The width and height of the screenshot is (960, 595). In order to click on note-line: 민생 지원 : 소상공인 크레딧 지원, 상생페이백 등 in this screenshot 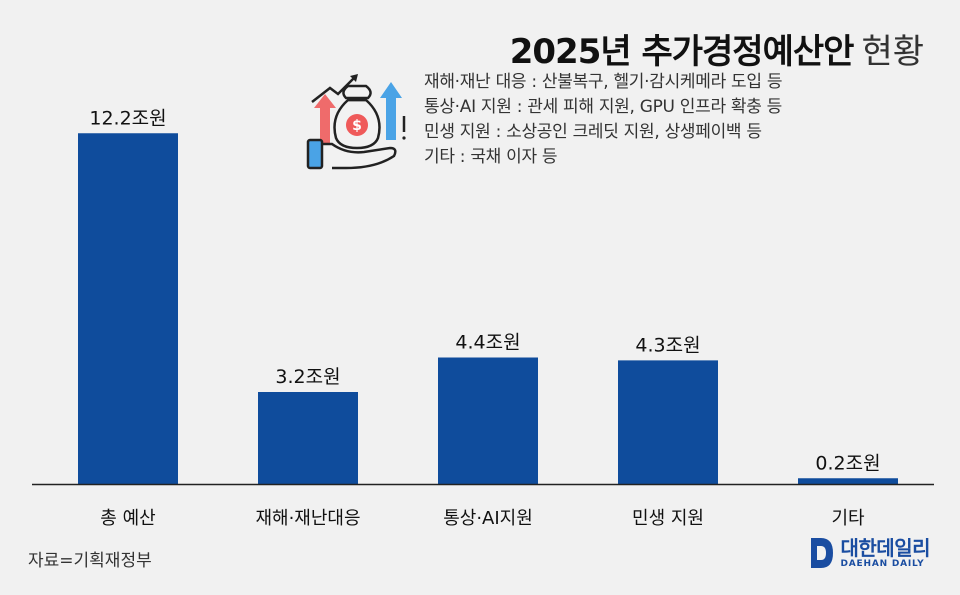, I will do `click(593, 132)`.